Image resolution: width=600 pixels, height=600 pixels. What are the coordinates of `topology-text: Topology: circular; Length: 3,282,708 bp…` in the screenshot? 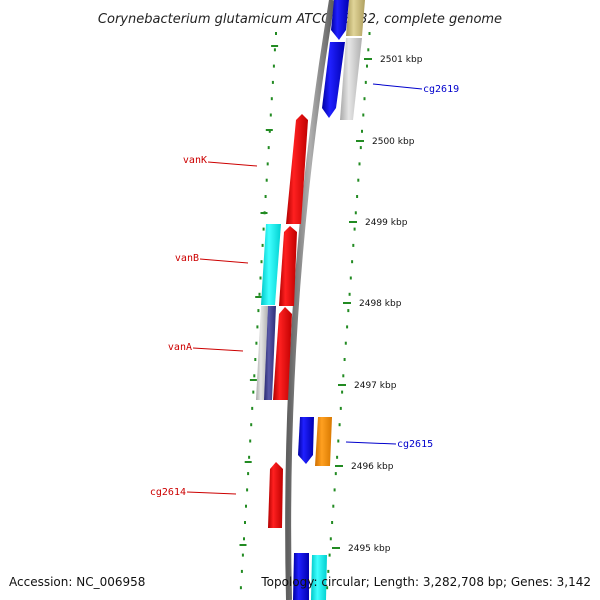 It's located at (425, 582).